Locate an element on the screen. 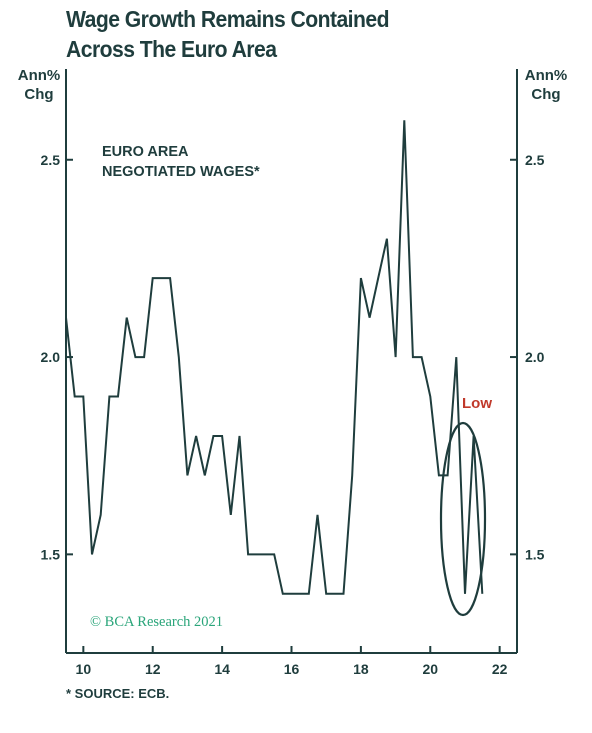 This screenshot has width=592, height=733. right-y-unit-line-1: Ann% is located at coordinates (546, 75).